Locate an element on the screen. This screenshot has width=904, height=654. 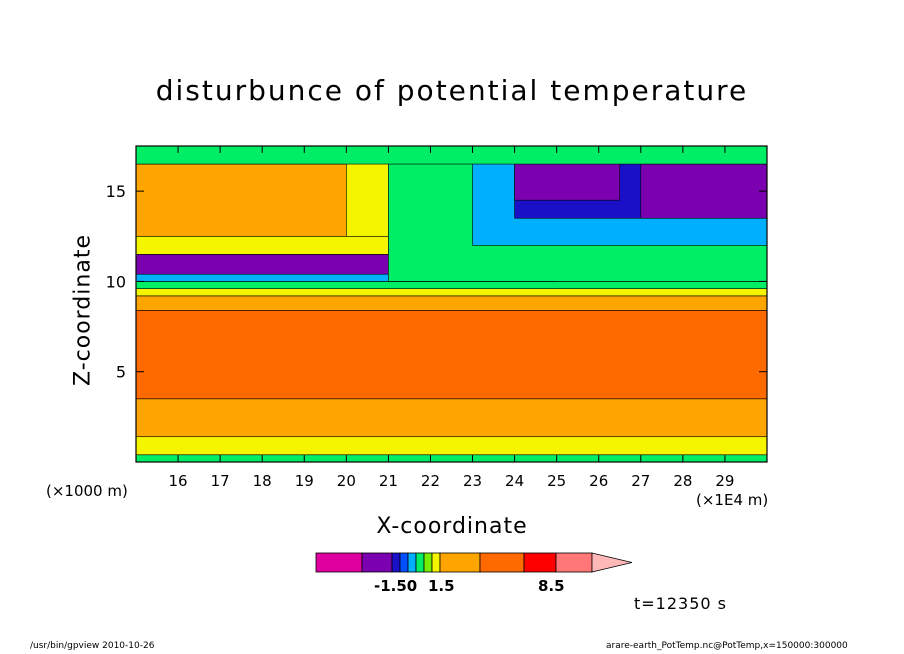
x-tick-label: 18 is located at coordinates (262, 481).